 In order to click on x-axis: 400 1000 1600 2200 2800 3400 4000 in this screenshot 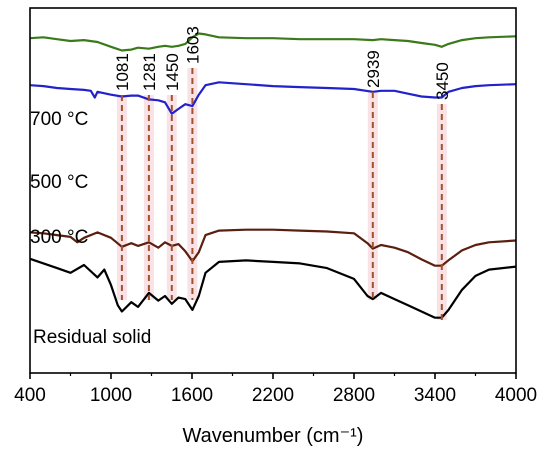, I will do `click(275, 389)`.